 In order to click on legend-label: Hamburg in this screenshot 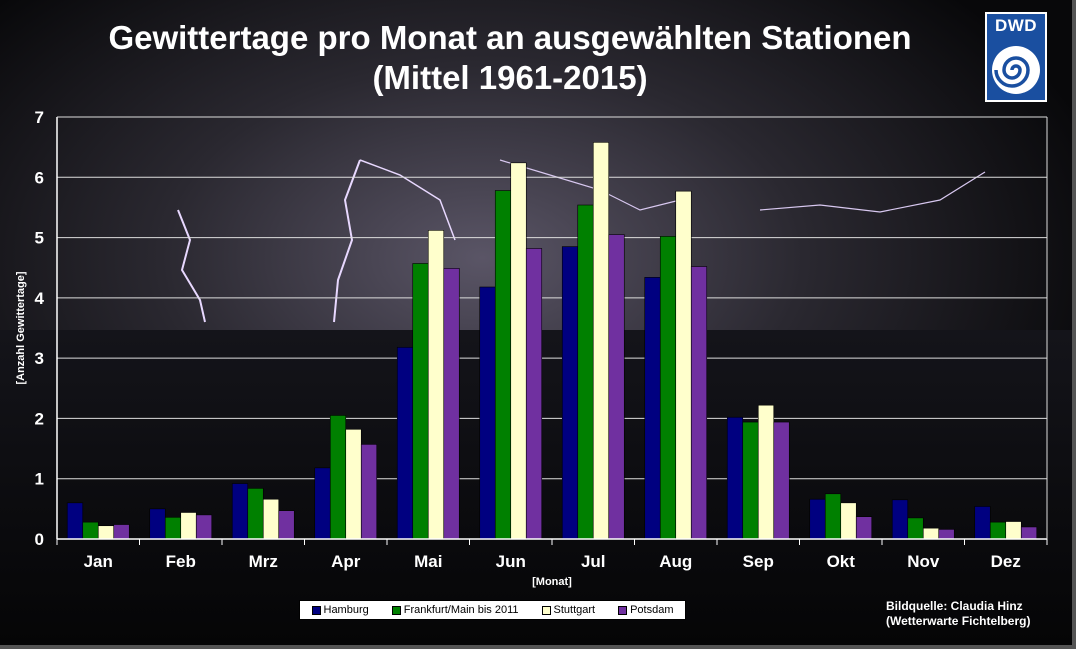, I will do `click(346, 610)`.